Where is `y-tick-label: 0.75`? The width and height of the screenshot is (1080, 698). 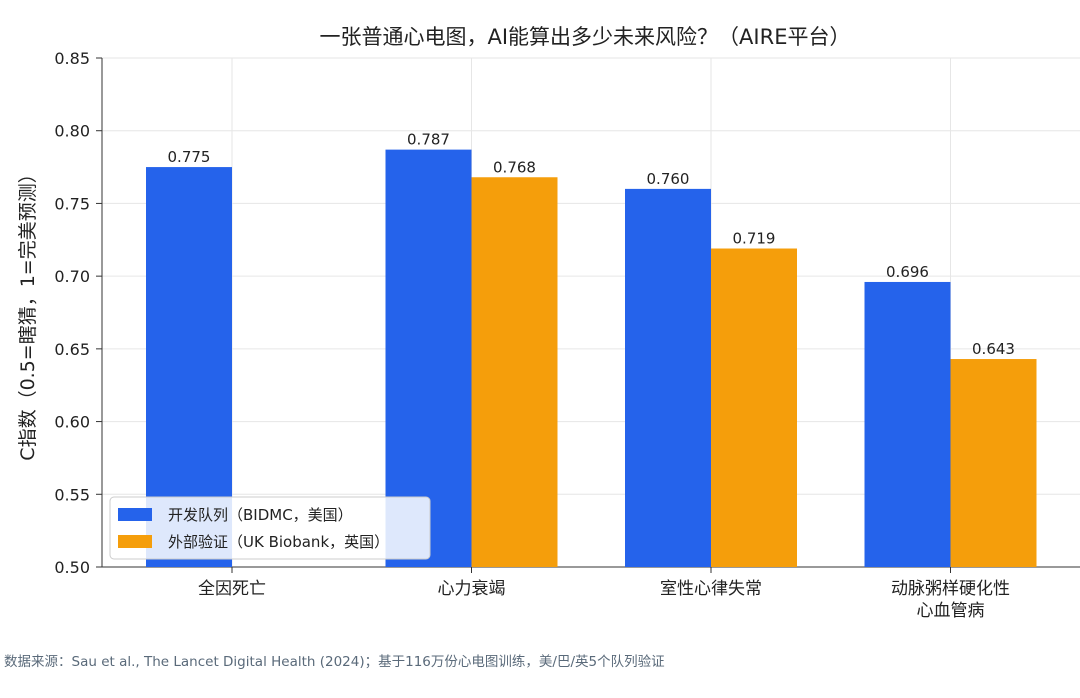 y-tick-label: 0.75 is located at coordinates (72, 203).